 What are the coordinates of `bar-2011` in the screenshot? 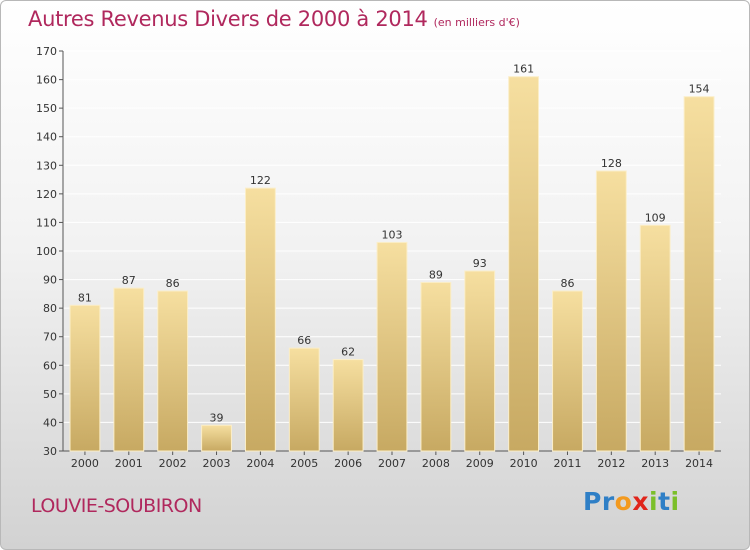 It's located at (567, 371).